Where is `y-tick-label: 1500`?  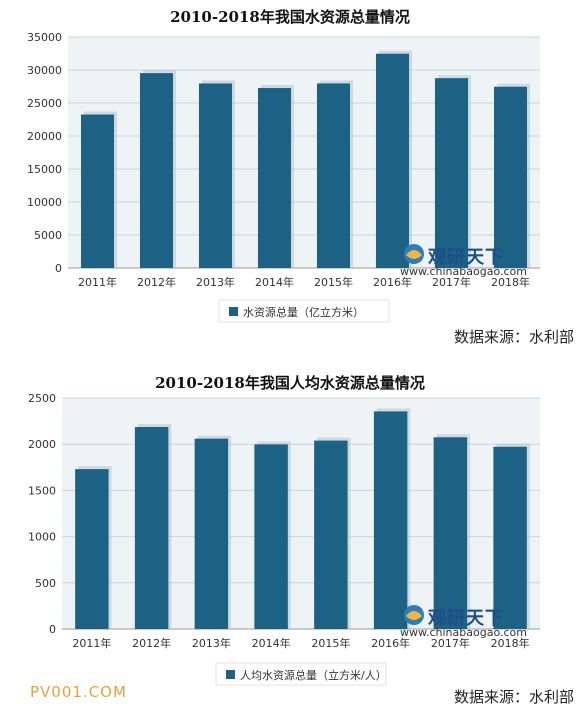 y-tick-label: 1500 is located at coordinates (42, 490).